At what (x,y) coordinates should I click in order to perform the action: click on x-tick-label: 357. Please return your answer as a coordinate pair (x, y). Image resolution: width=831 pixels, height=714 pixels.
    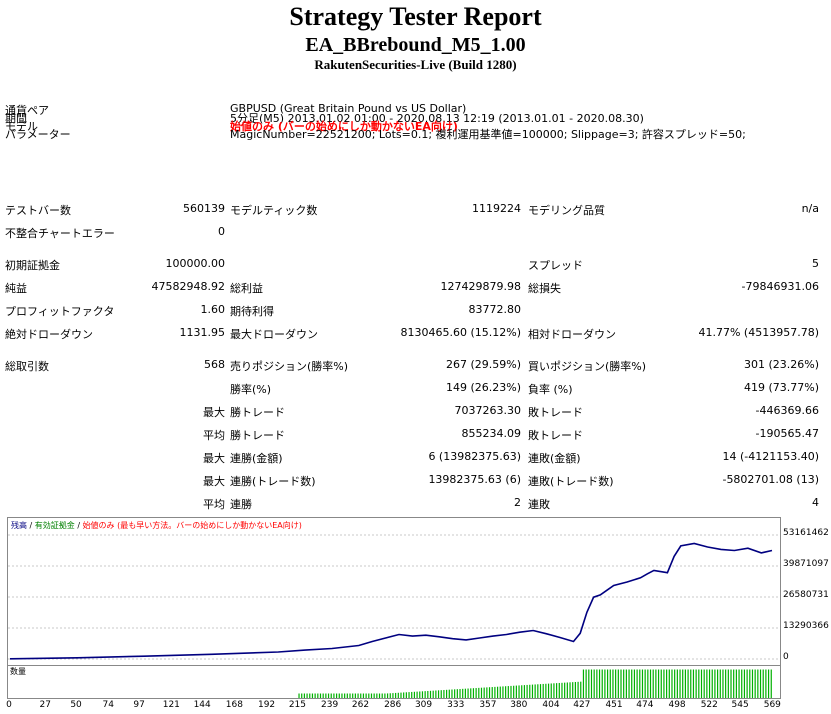
    Looking at the image, I should click on (488, 705).